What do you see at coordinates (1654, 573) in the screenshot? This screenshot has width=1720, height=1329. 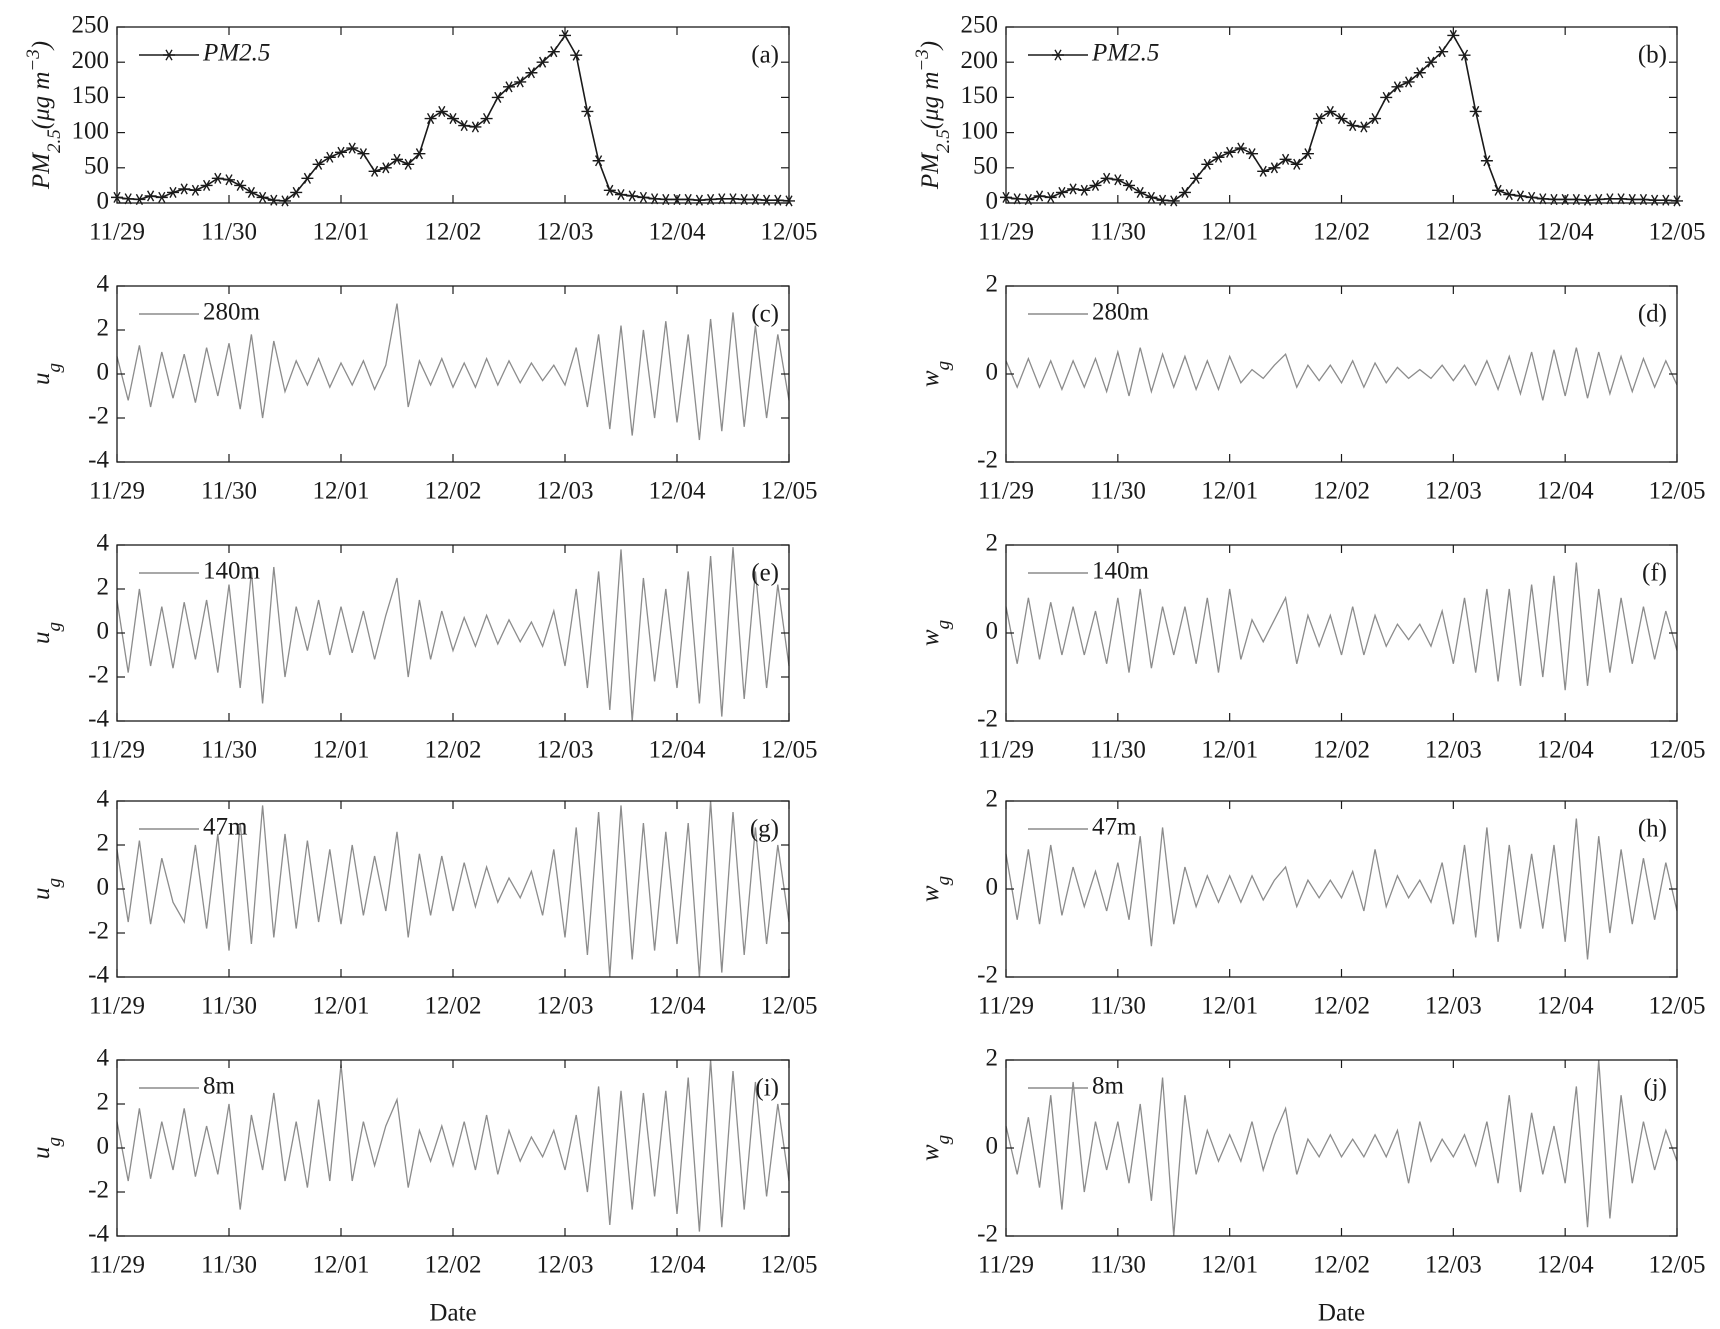 I see `panel-label: (f)` at bounding box center [1654, 573].